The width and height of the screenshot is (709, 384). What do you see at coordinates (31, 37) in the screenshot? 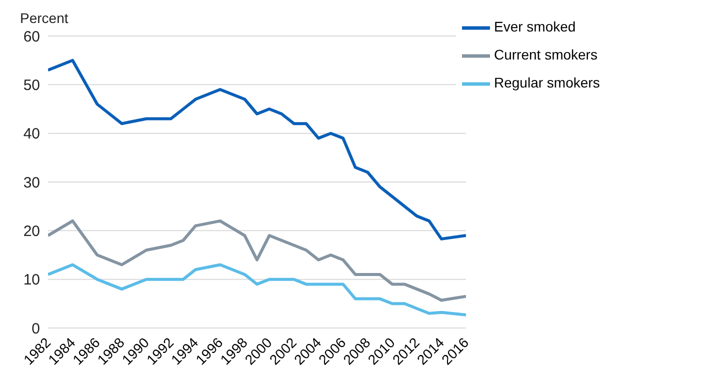
I see `y-tick-label: 60` at bounding box center [31, 37].